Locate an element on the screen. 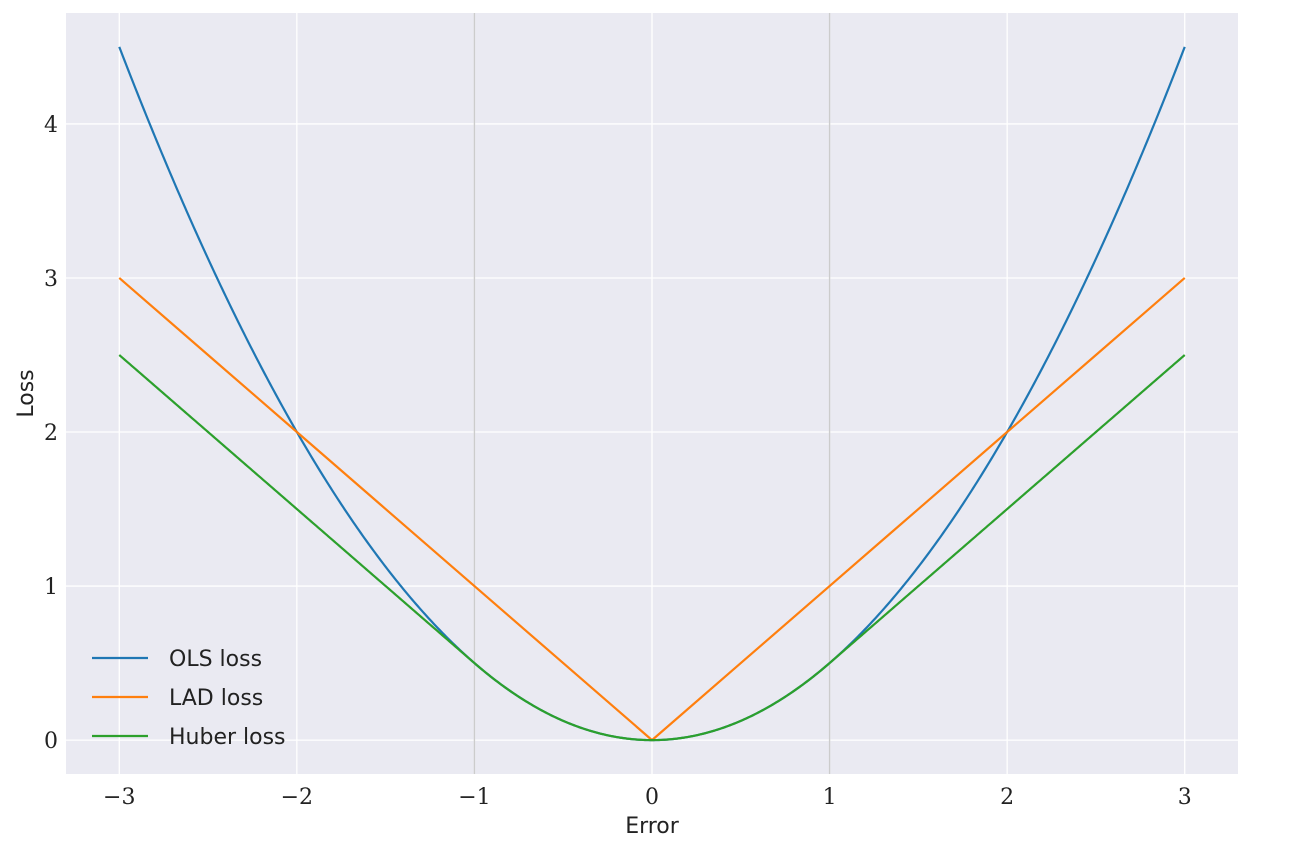  y-tick-label: 3 is located at coordinates (51, 279).